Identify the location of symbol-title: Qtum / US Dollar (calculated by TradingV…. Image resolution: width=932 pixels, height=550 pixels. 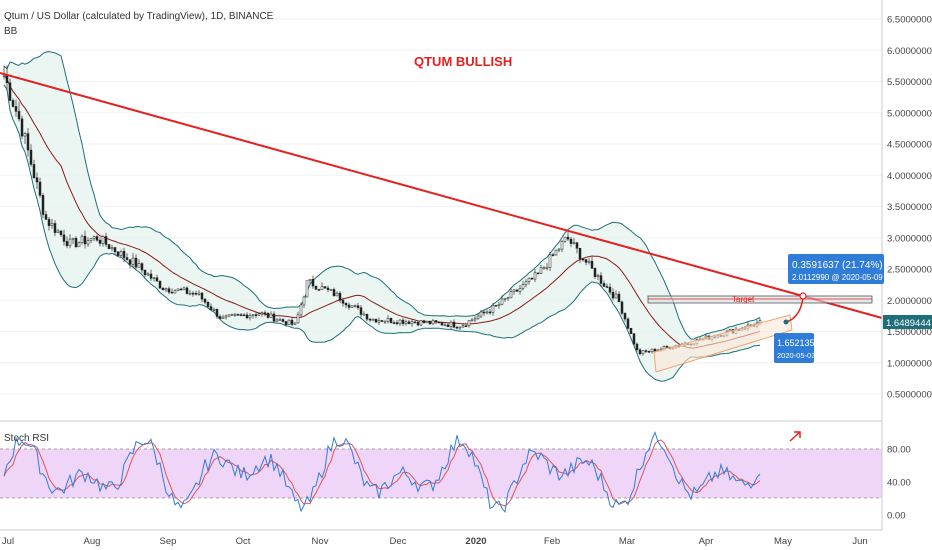
(139, 16).